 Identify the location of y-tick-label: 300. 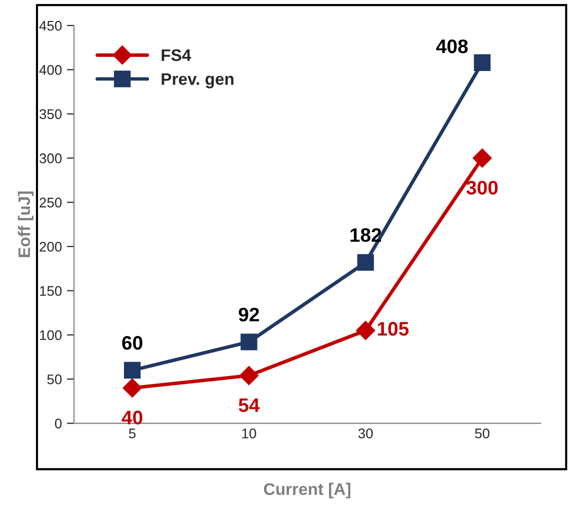
(51, 158).